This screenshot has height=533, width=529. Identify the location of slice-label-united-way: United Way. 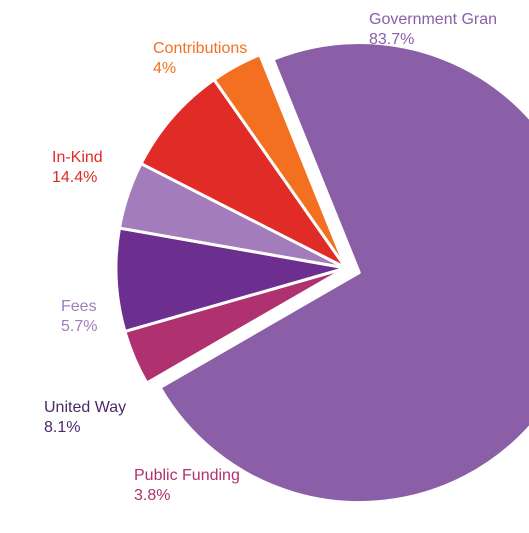
(85, 407).